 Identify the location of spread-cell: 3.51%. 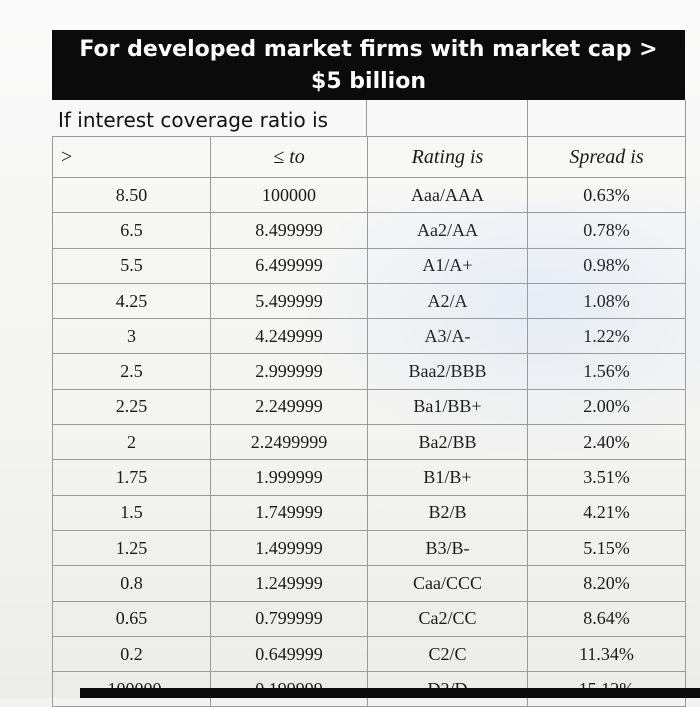
(606, 477).